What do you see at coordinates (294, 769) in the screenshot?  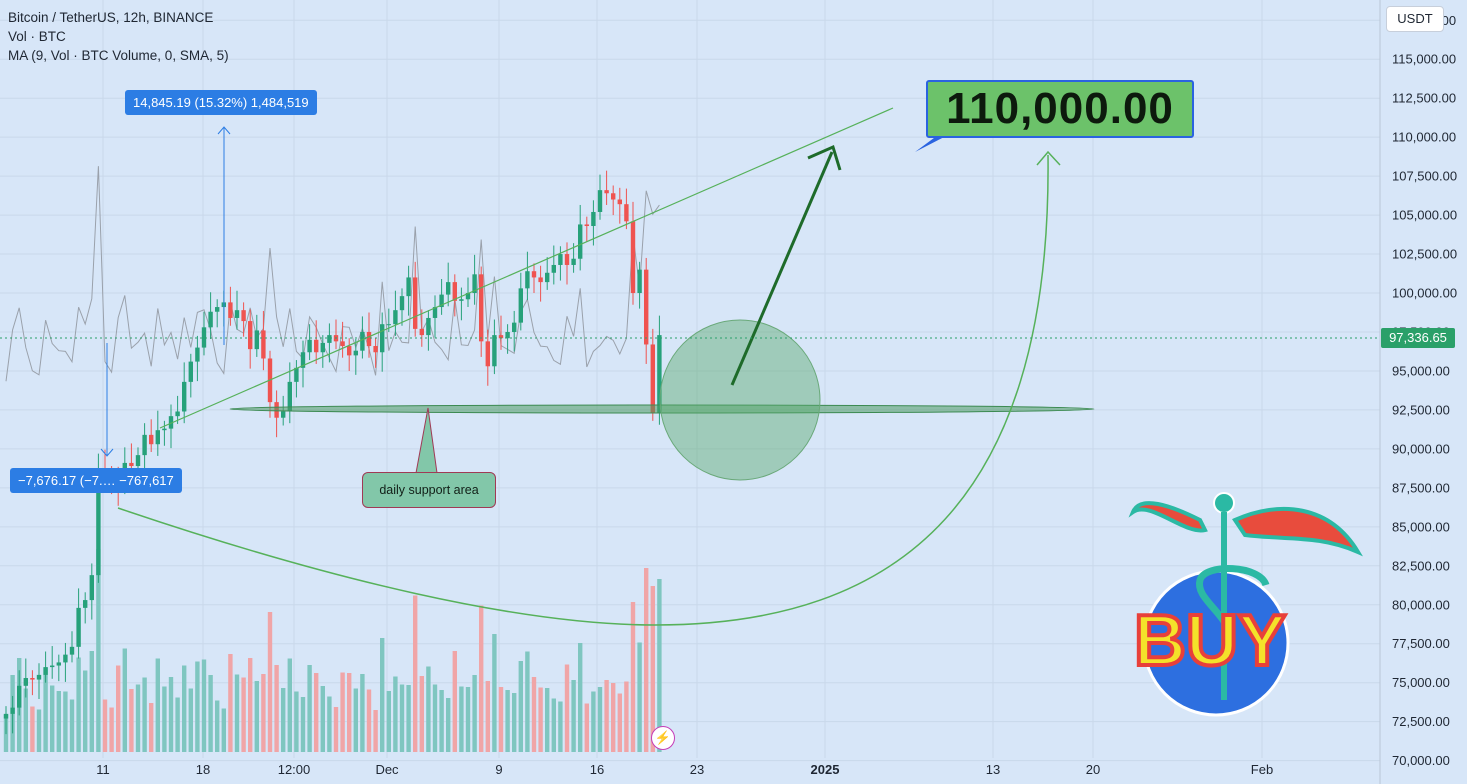 I see `time-tick-label: 12:00` at bounding box center [294, 769].